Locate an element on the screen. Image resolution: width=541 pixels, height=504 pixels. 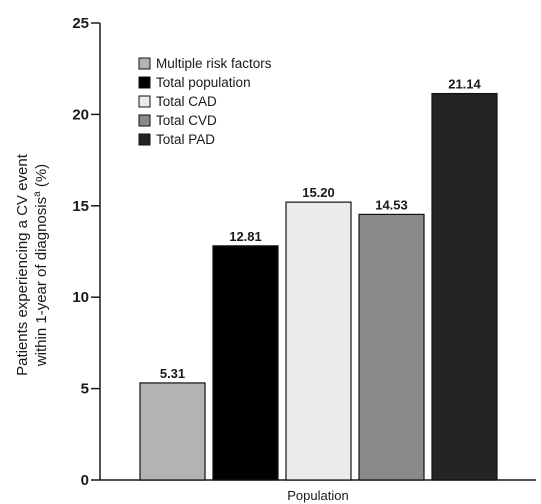
legend-label: Total PAD is located at coordinates (185, 139).